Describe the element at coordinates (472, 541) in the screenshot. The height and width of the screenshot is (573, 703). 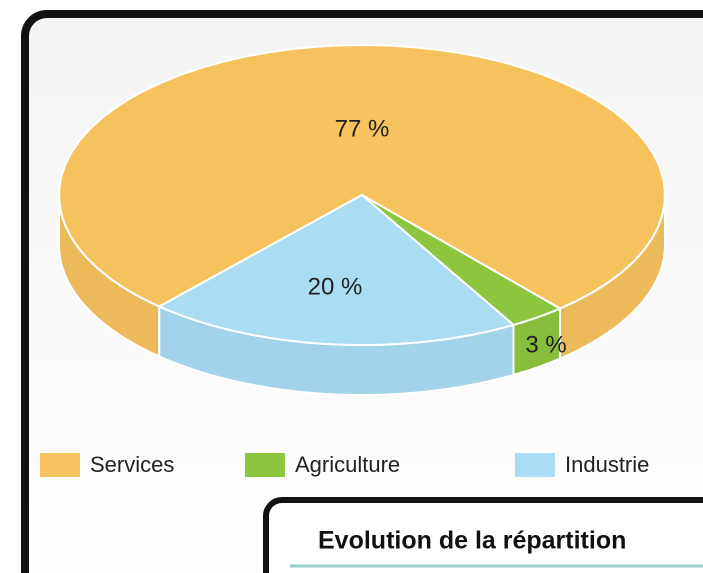
I see `inset-title: Evolution de la répartition` at that location.